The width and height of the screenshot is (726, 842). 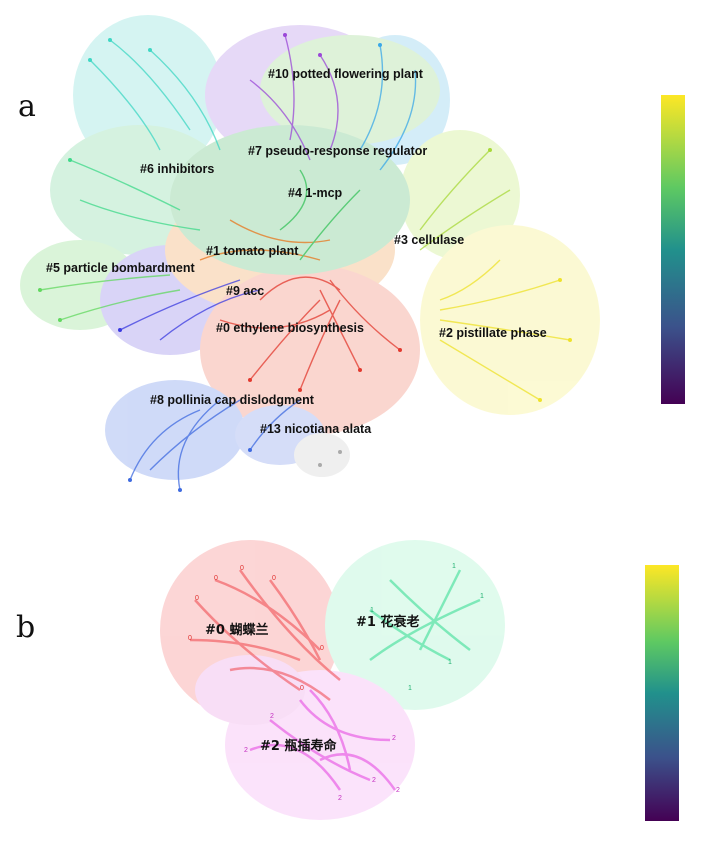 I want to click on cluster-label-6: #6 inhibitors, so click(x=177, y=169).